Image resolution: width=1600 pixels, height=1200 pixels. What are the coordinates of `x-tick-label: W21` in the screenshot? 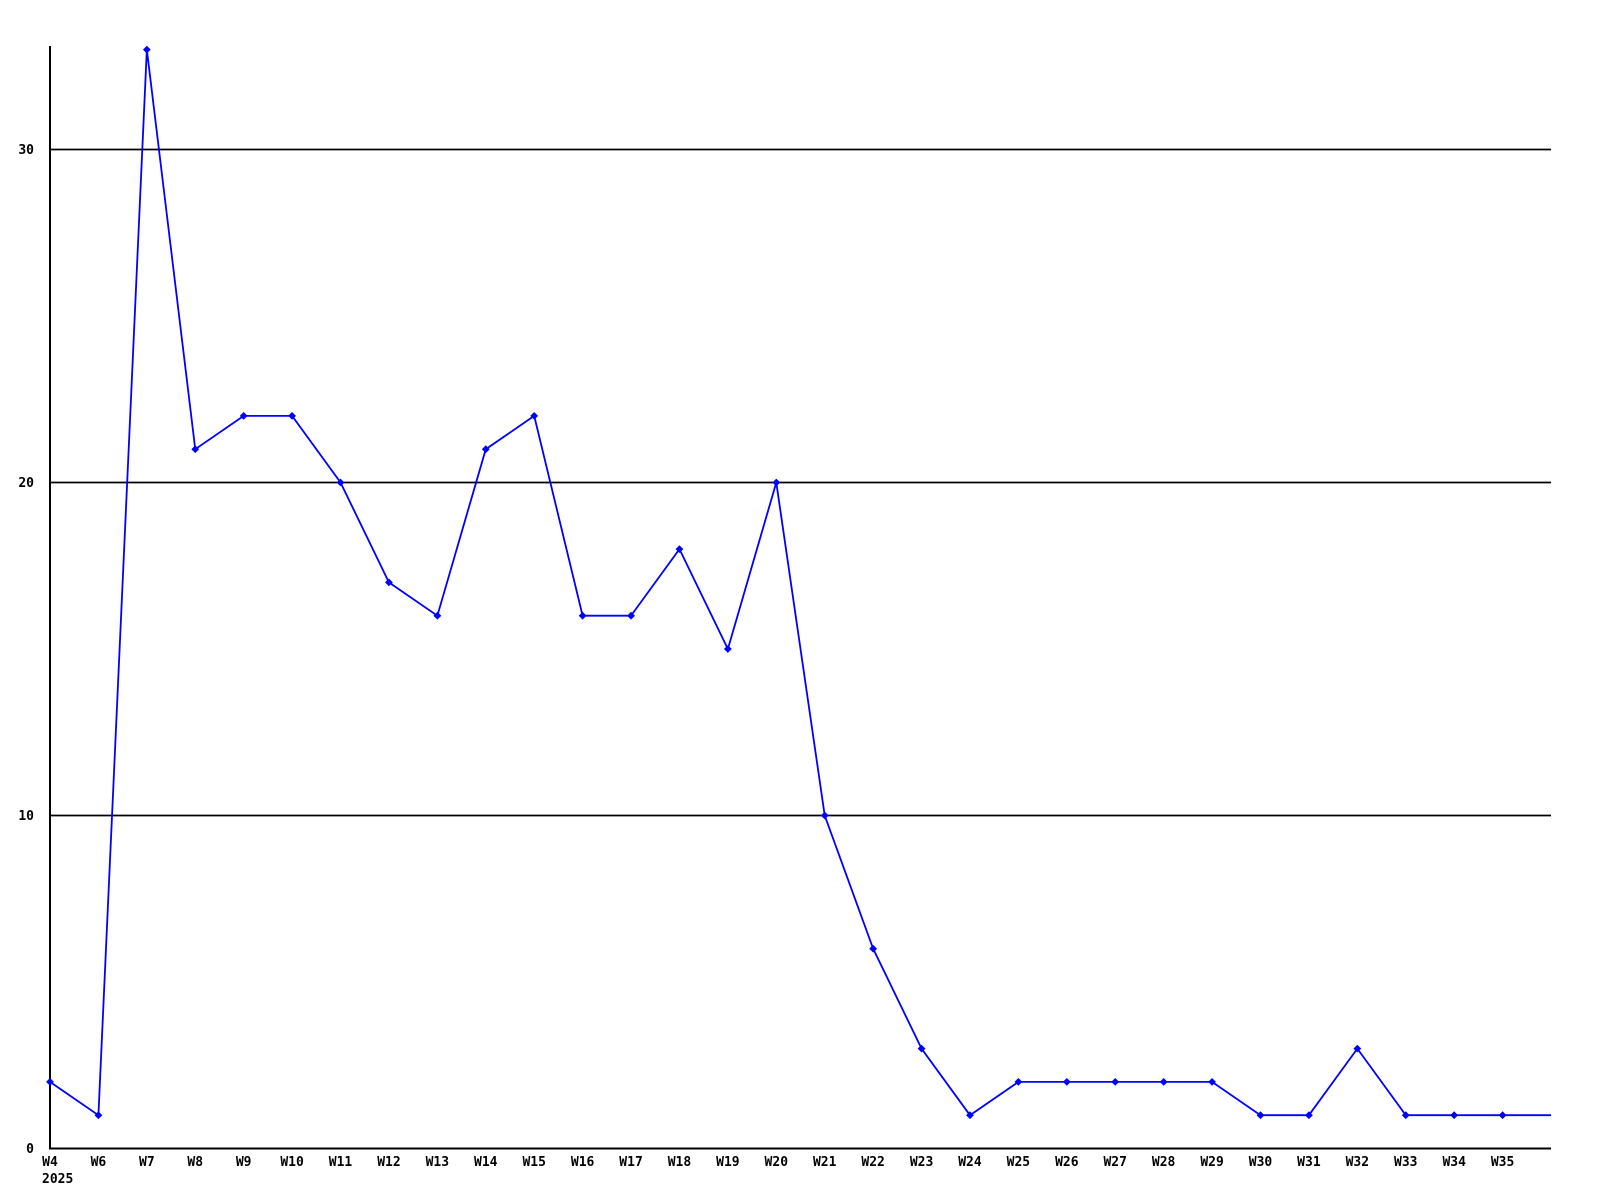 It's located at (825, 1162).